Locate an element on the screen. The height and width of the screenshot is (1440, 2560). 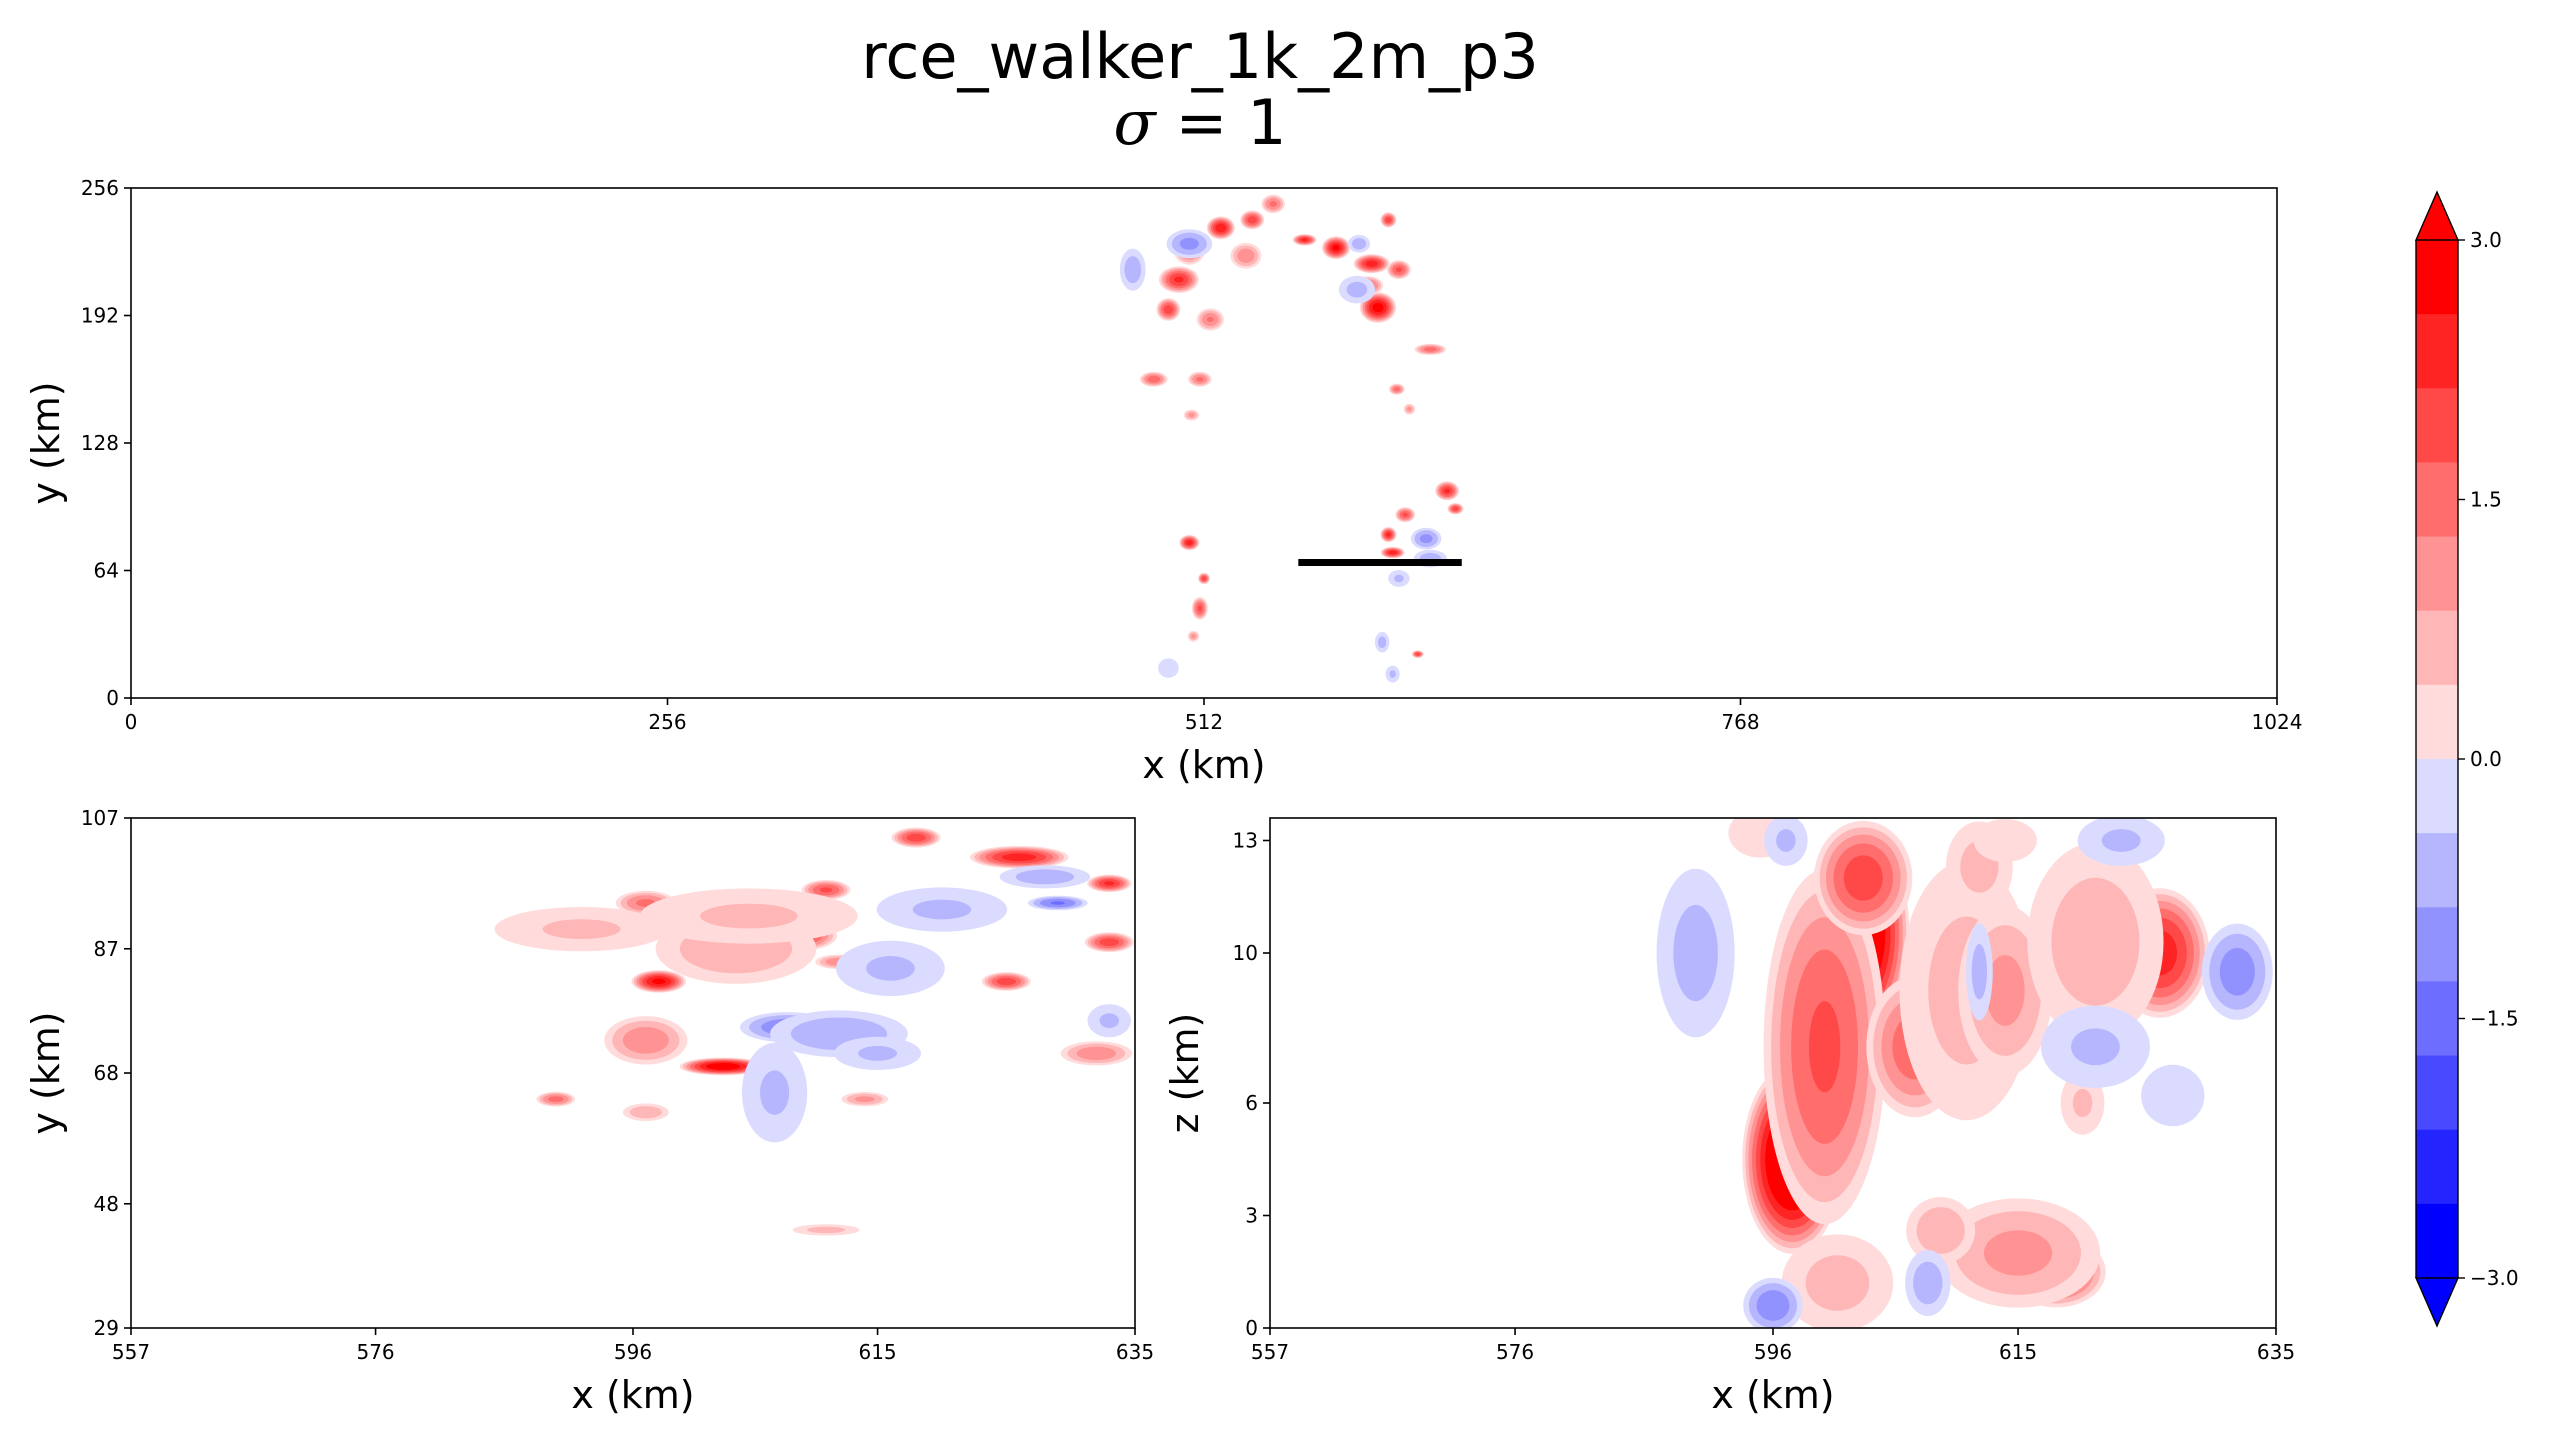
y-tick-label: 128 is located at coordinates (100, 443).